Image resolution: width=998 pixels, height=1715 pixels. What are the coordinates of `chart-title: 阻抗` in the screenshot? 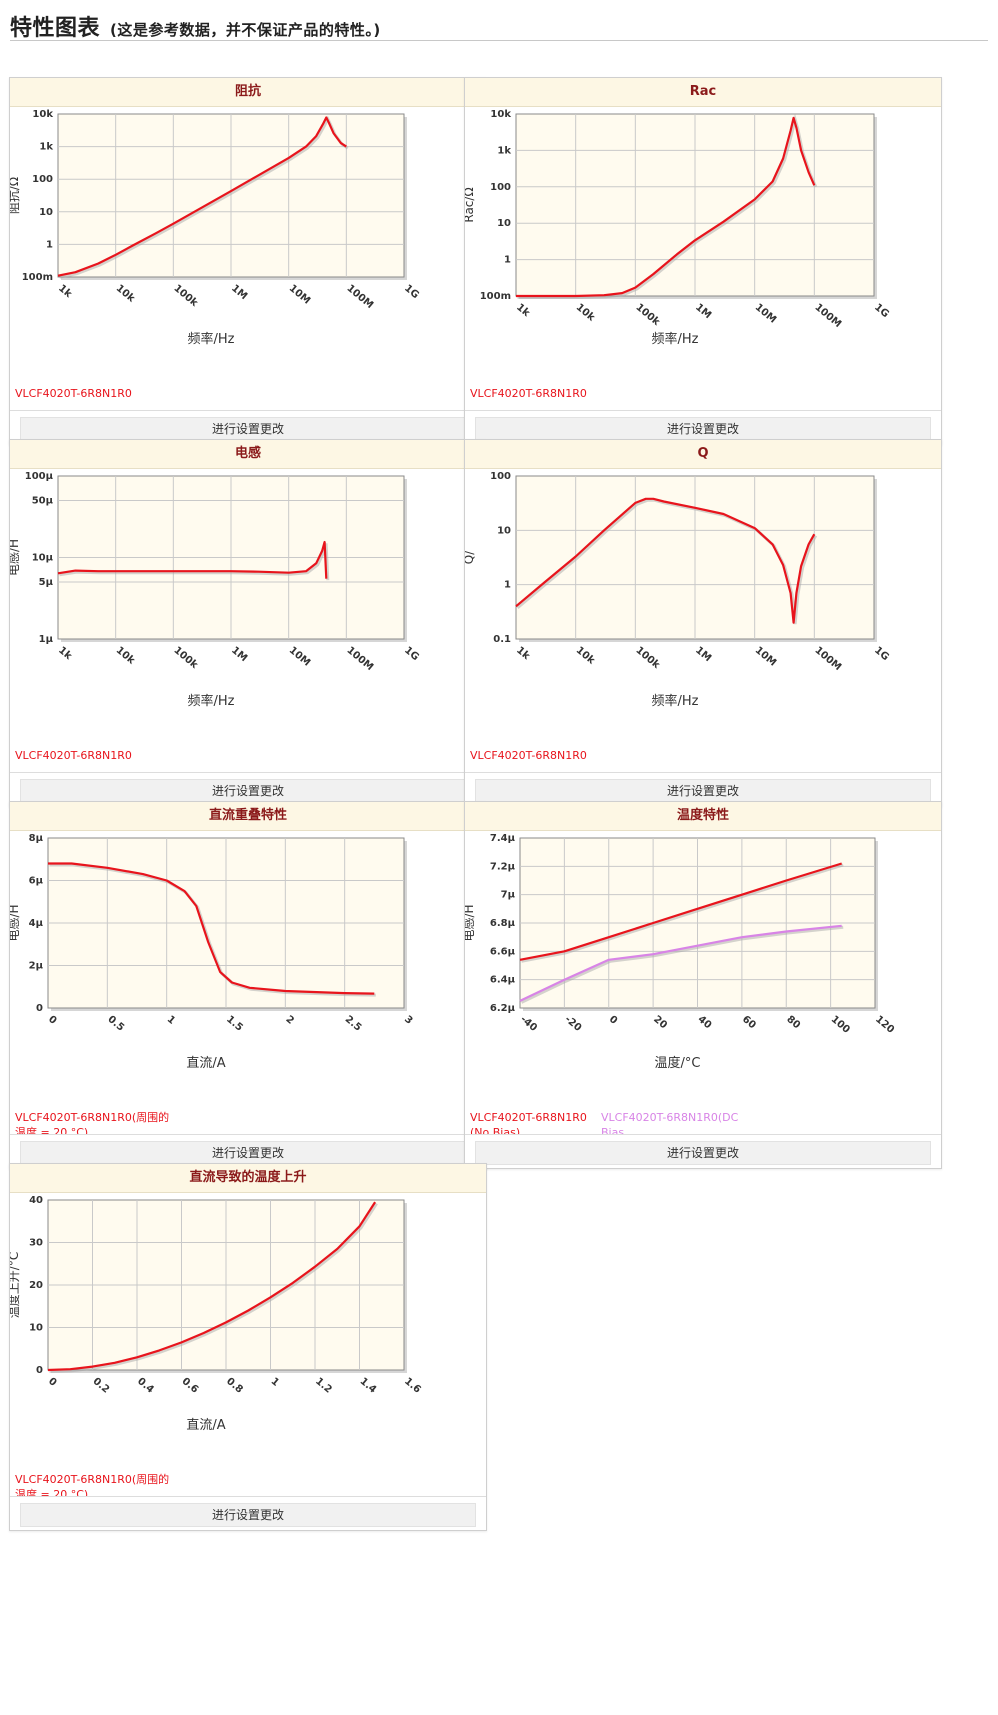 It's located at (248, 92).